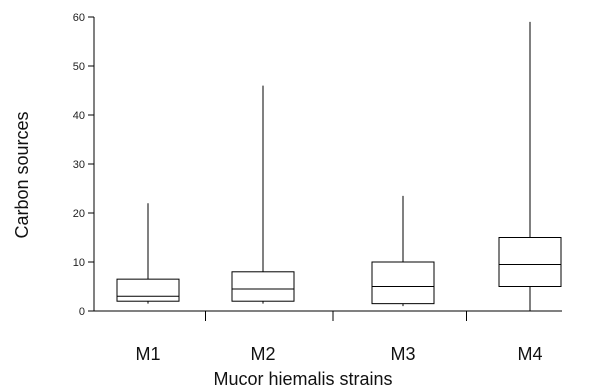 The height and width of the screenshot is (389, 593). Describe the element at coordinates (148, 253) in the screenshot. I see `box-M1` at that location.